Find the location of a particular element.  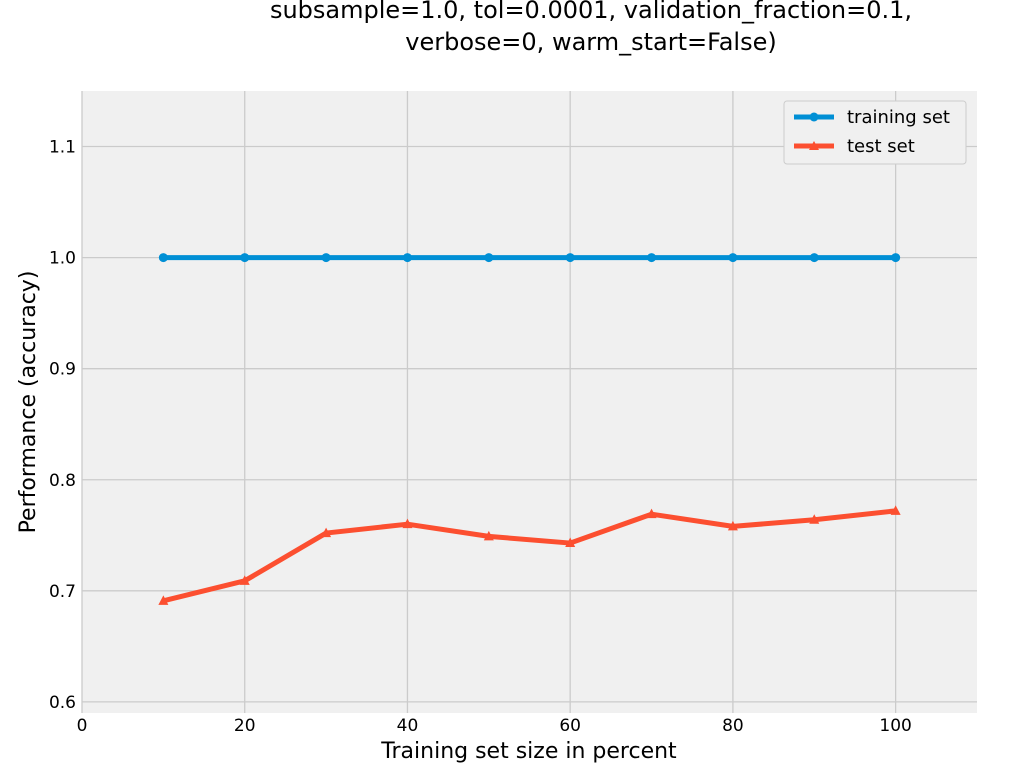

x-tick-label: 100 is located at coordinates (895, 726).